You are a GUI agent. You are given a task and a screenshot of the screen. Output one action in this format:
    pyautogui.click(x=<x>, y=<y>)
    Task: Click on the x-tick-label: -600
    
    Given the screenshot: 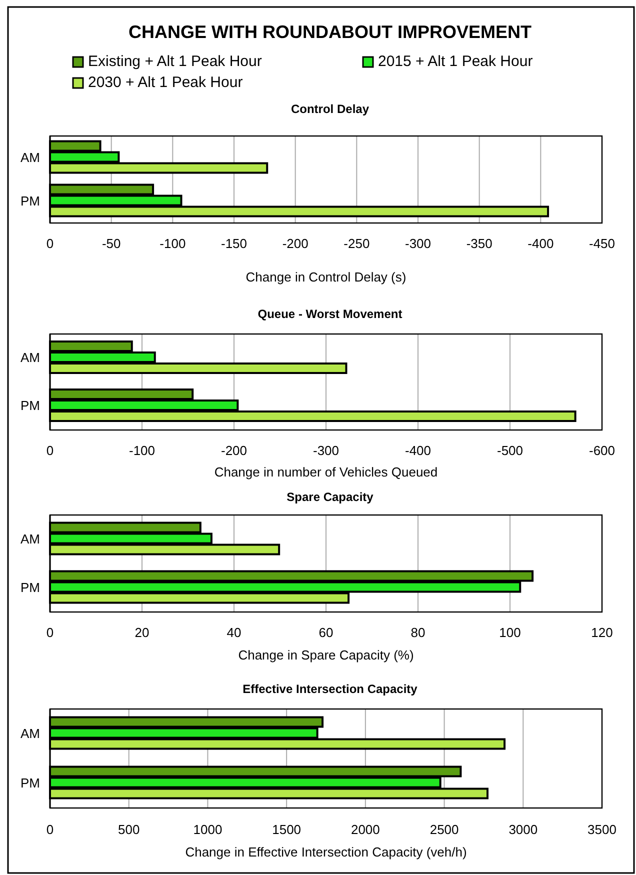 What is the action you would take?
    pyautogui.click(x=602, y=450)
    